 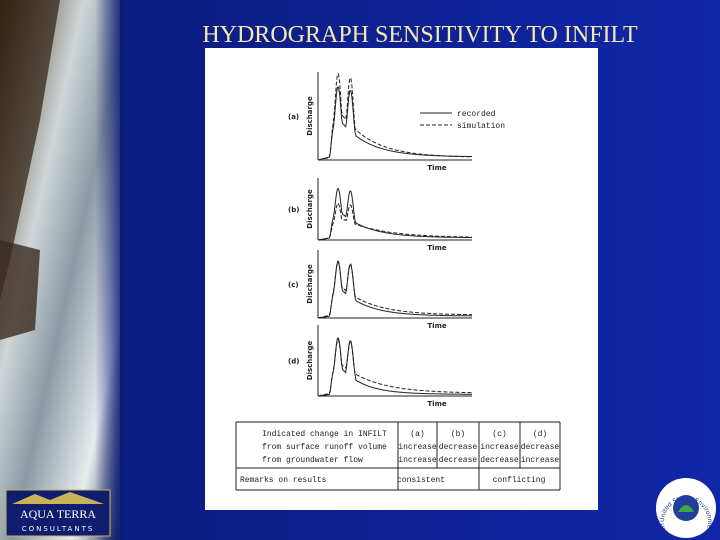 What do you see at coordinates (293, 285) in the screenshot?
I see `panel-label: (c)` at bounding box center [293, 285].